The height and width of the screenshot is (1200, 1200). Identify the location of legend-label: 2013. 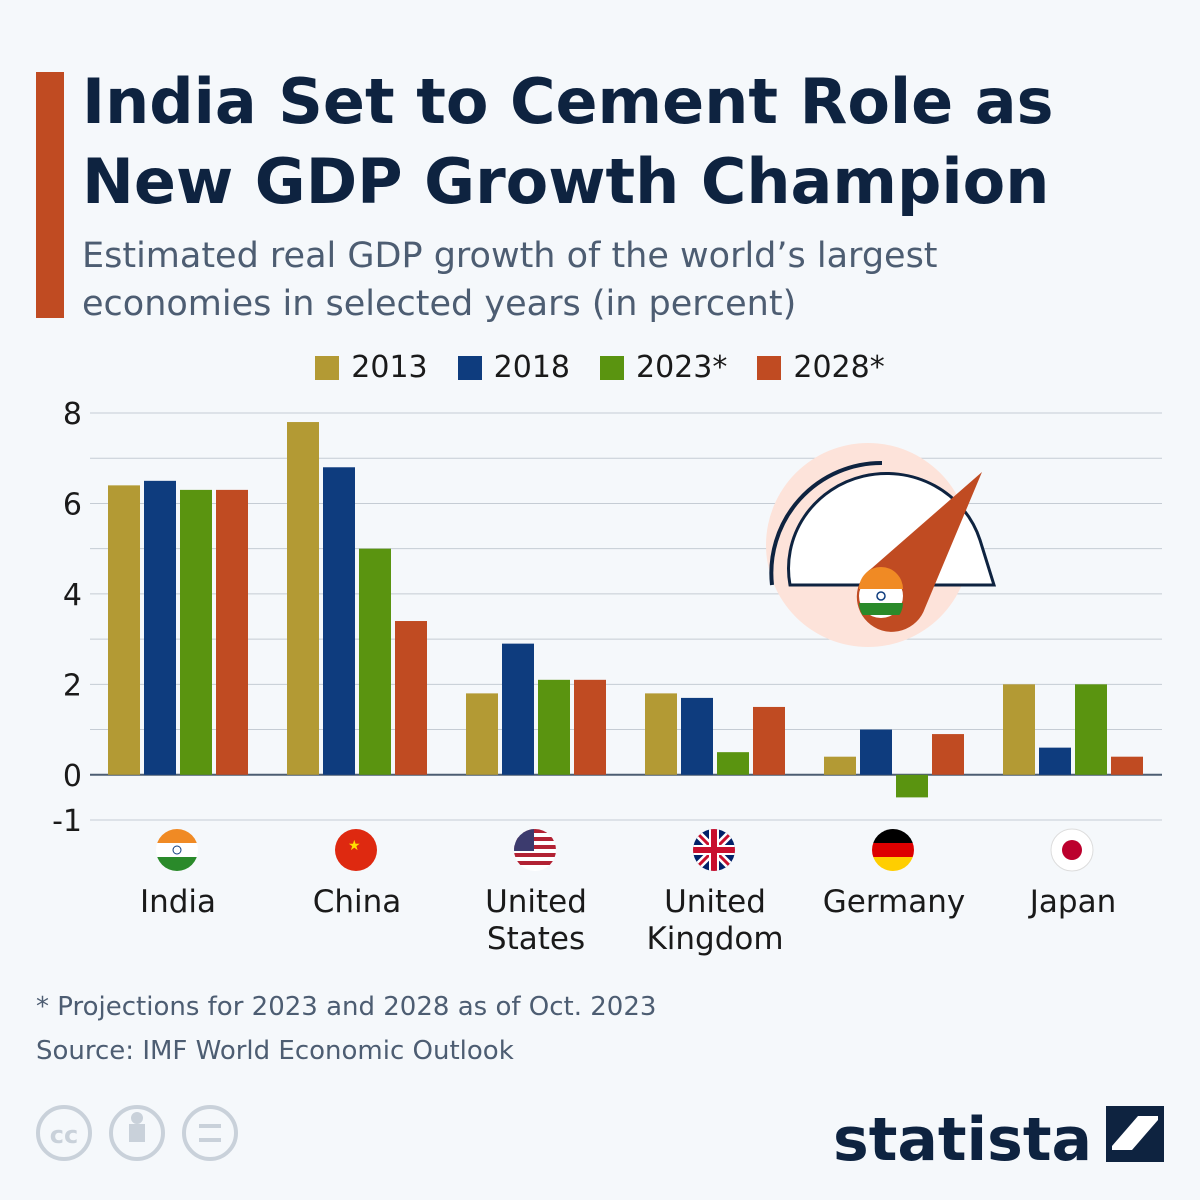
(389, 367).